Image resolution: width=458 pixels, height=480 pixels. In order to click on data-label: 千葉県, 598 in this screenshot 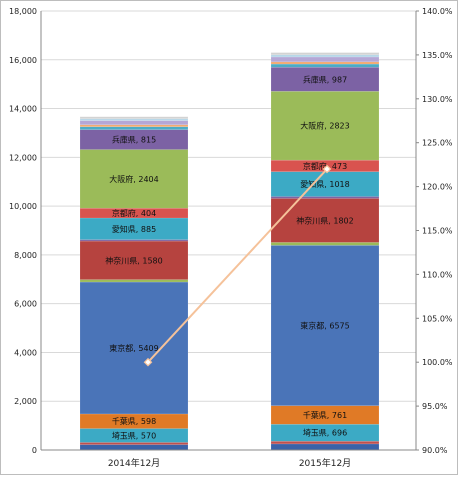, I will do `click(134, 421)`.